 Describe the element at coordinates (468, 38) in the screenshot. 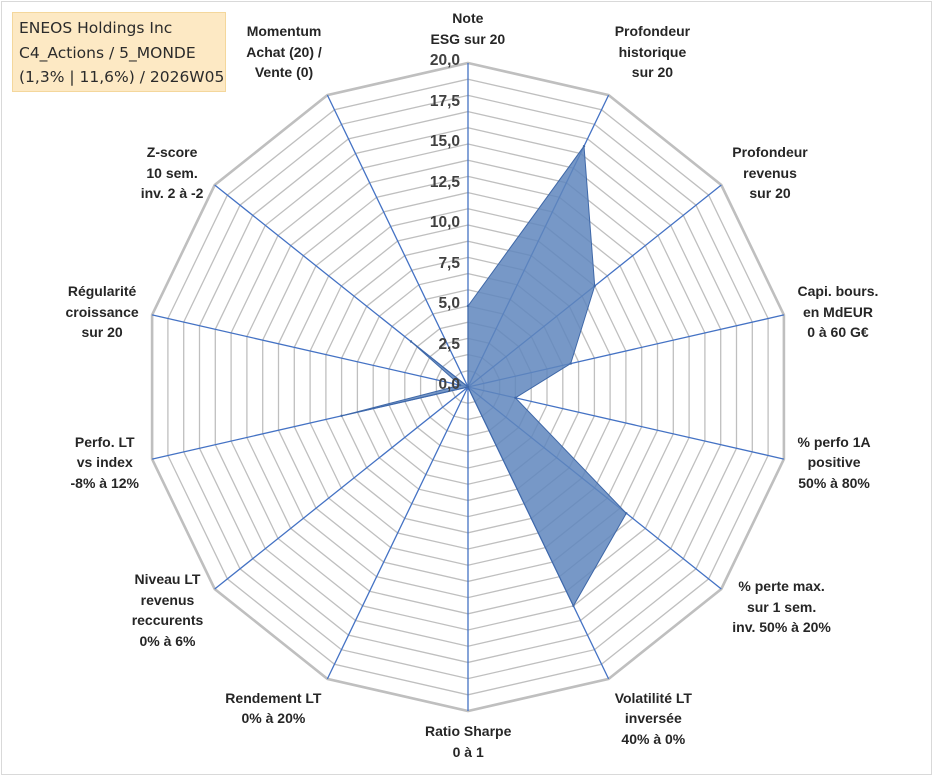

I see `axis-label-line: ESG sur 20` at that location.